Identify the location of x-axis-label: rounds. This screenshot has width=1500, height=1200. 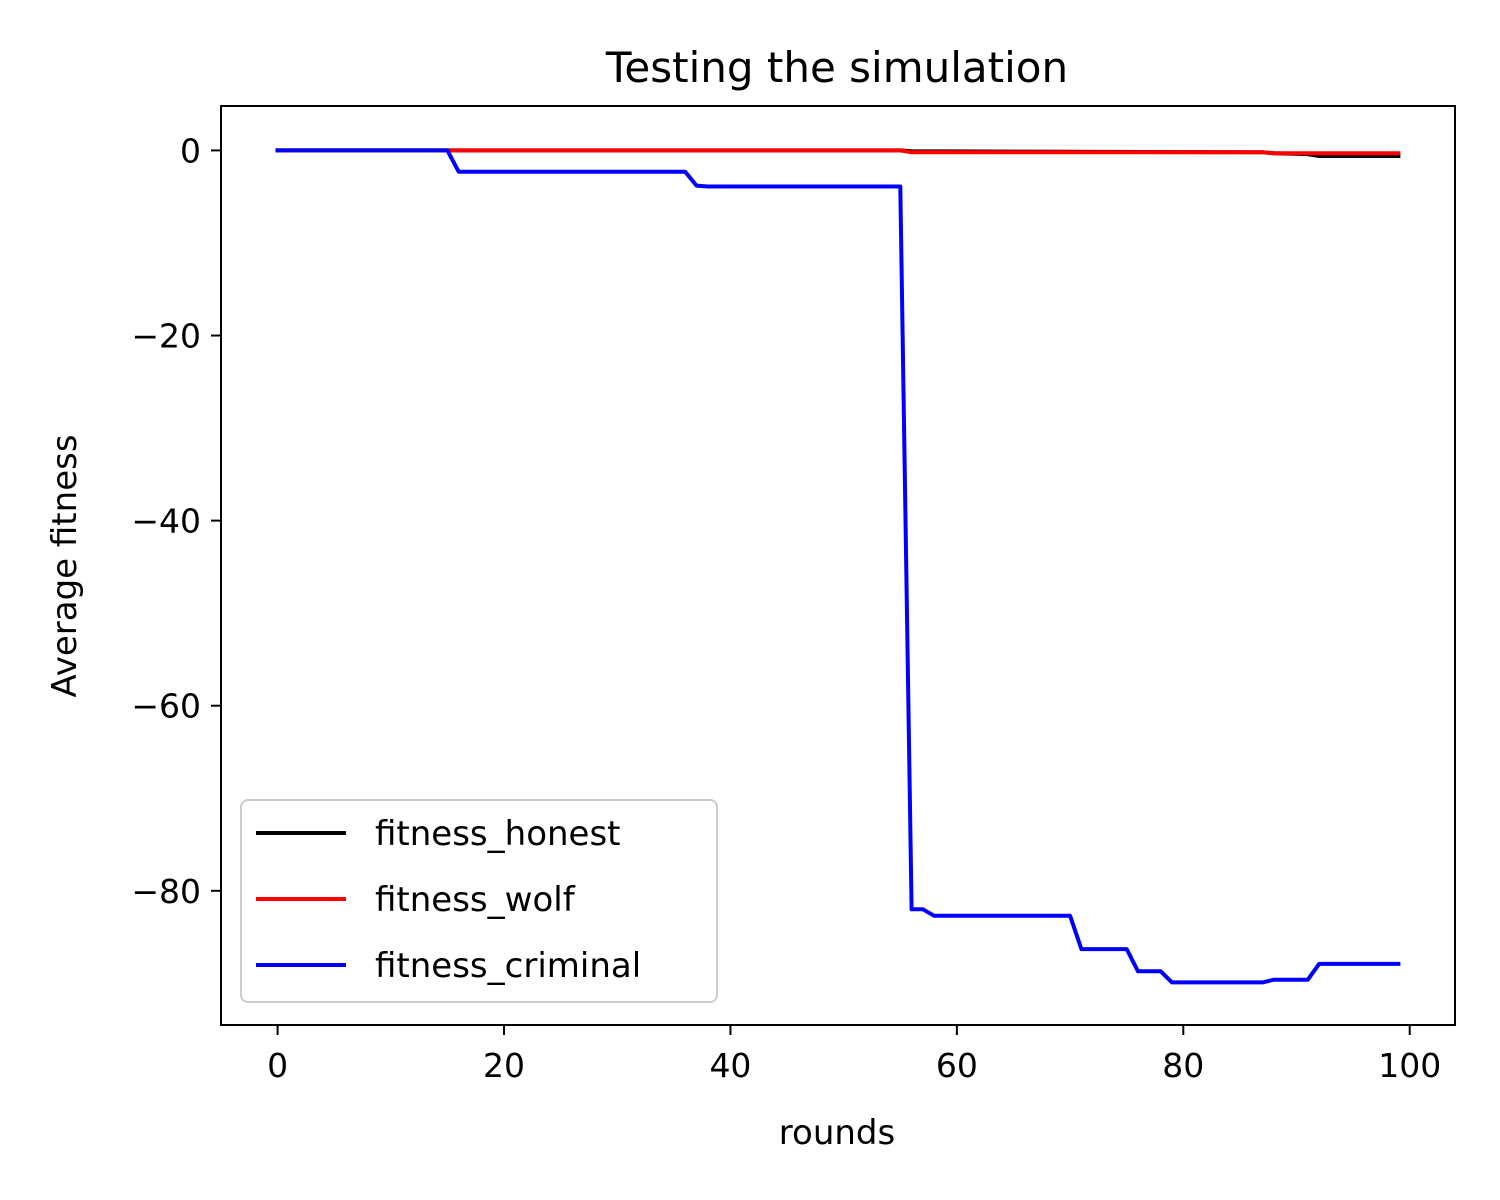
(837, 1133).